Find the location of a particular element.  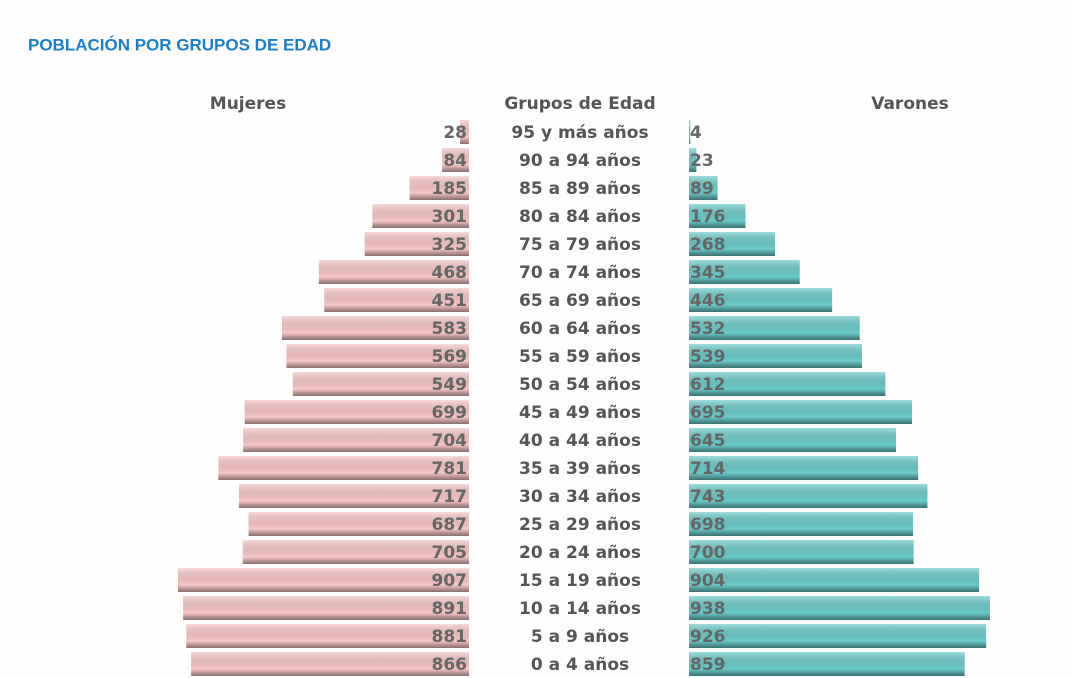

category-label: 95 y más años is located at coordinates (579, 133).